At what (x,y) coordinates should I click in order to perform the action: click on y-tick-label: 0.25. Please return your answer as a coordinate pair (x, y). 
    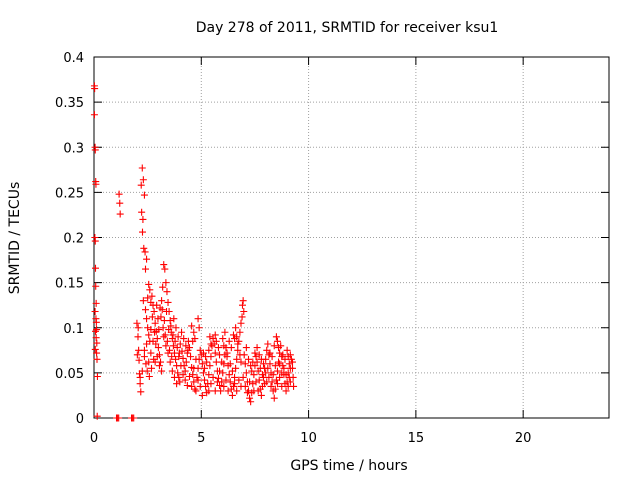
    Looking at the image, I should click on (69, 193).